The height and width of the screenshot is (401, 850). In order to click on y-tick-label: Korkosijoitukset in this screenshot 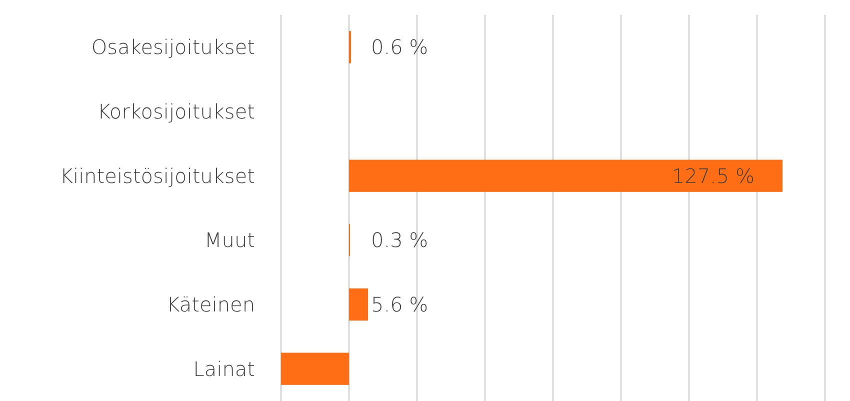, I will do `click(176, 112)`.